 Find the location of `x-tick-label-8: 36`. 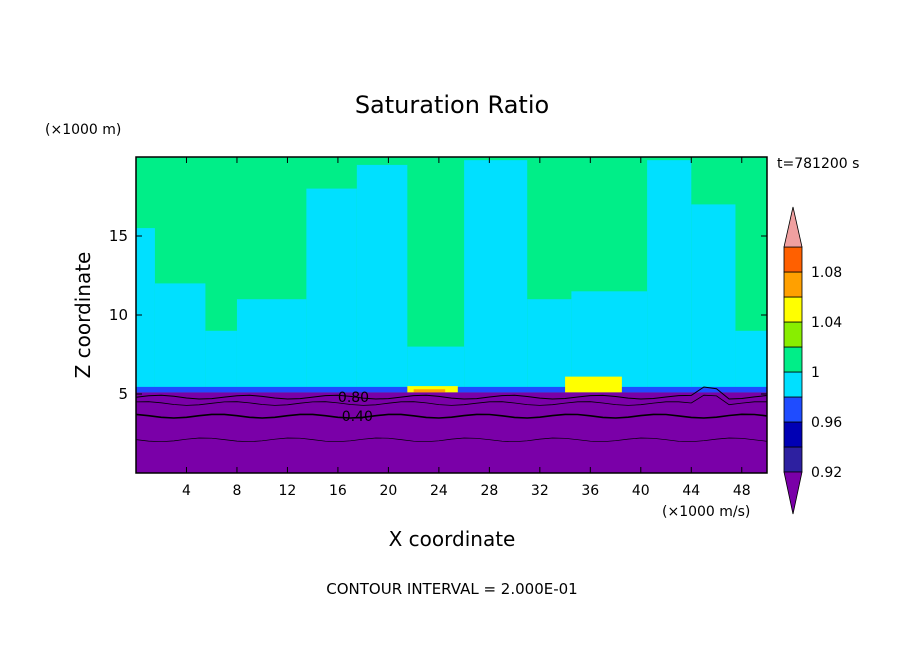

x-tick-label-8: 36 is located at coordinates (590, 491).